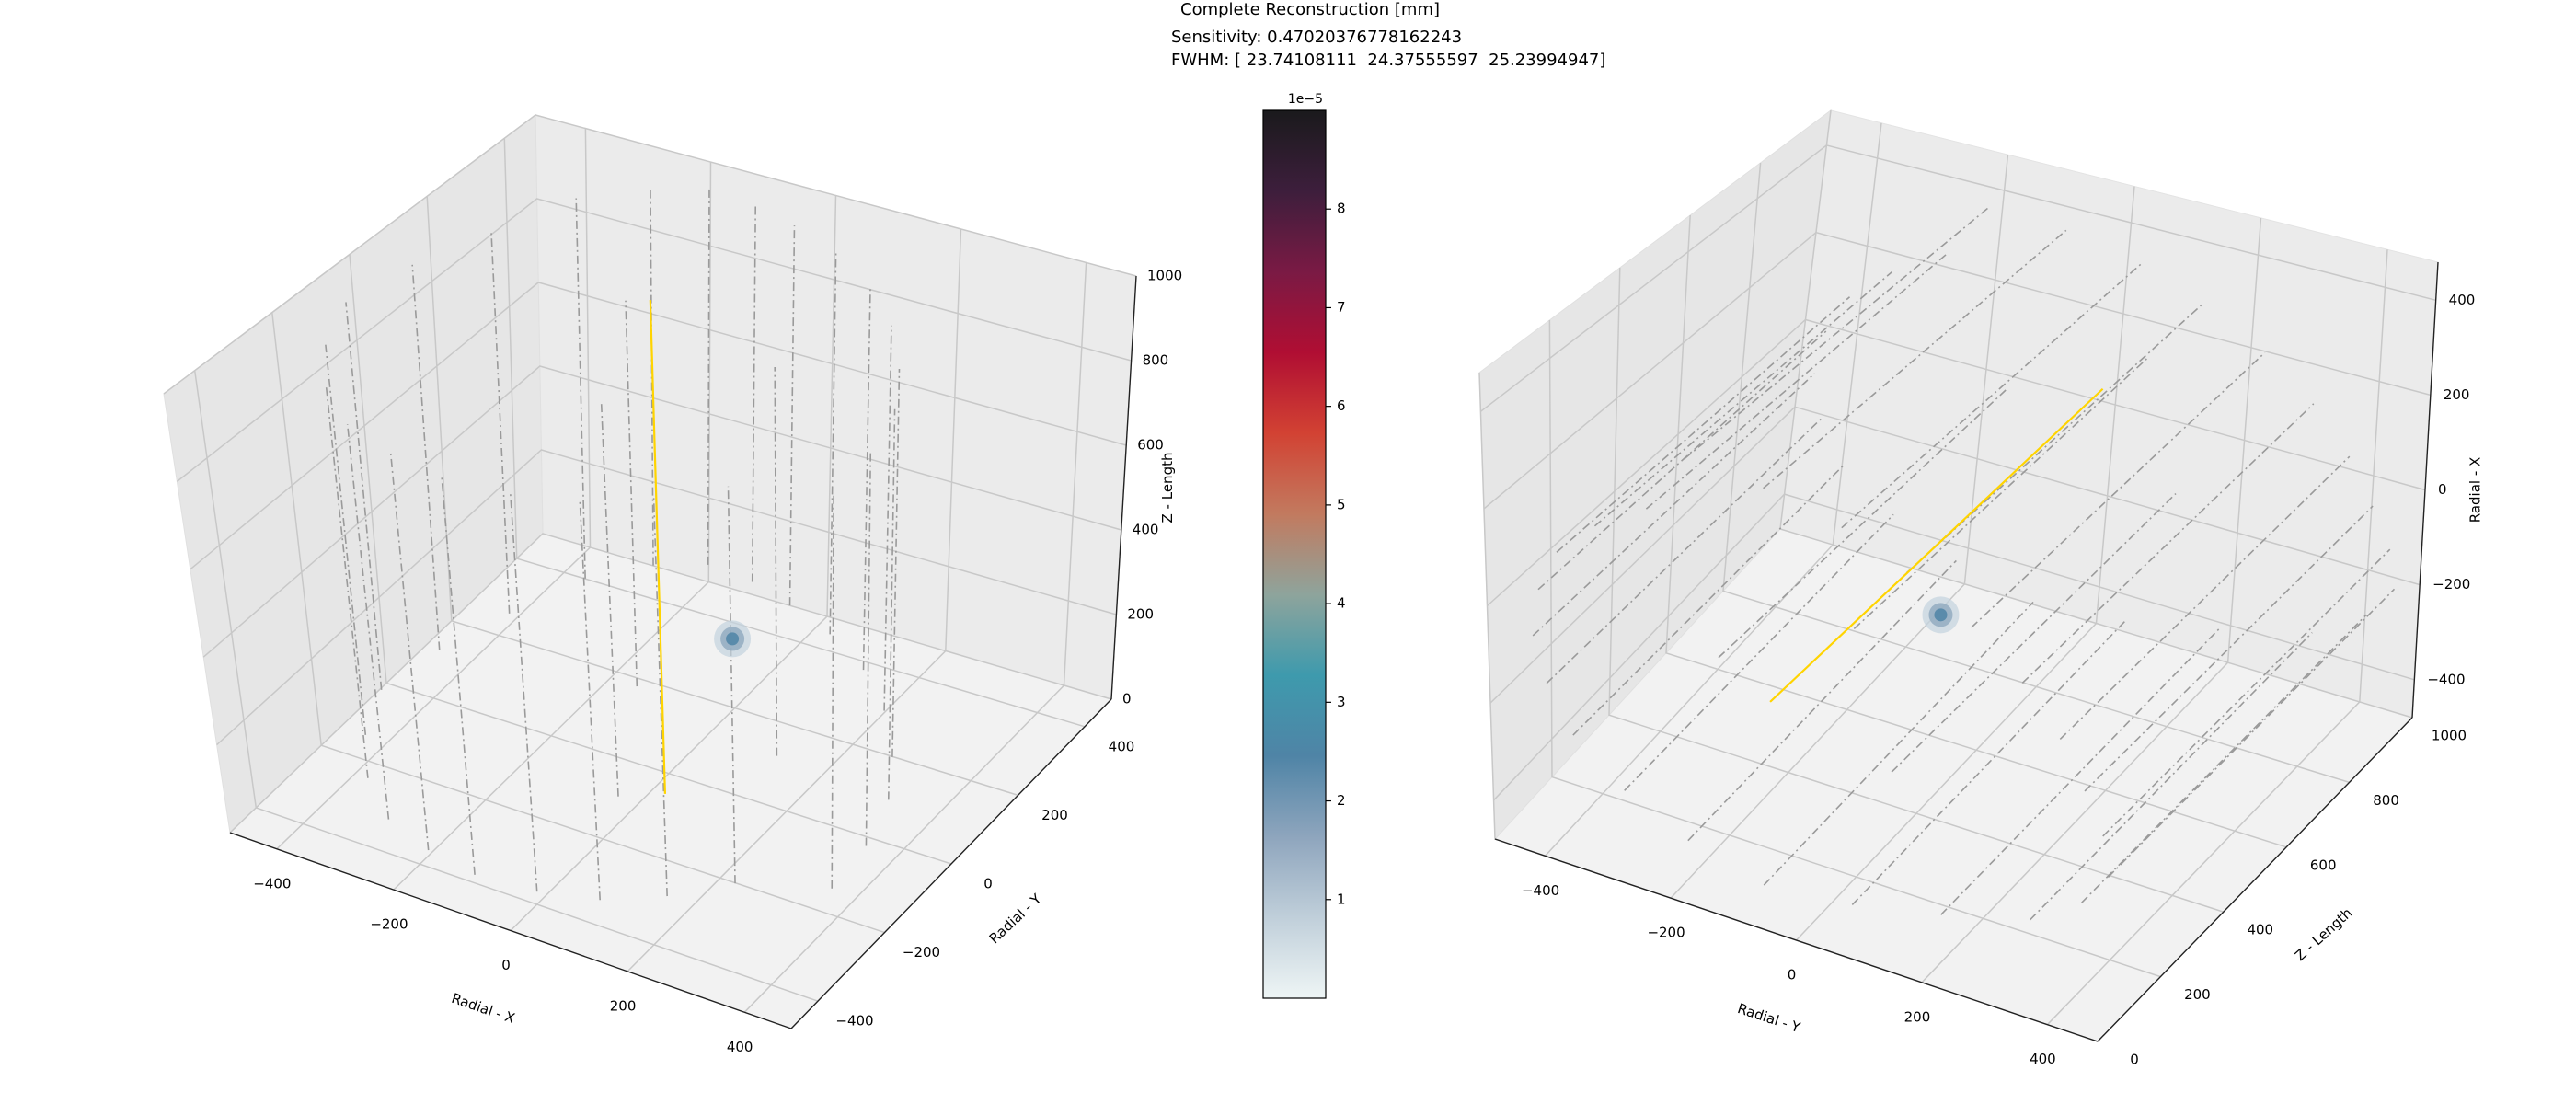 Image resolution: width=2576 pixels, height=1104 pixels. Describe the element at coordinates (1156, 360) in the screenshot. I see `z-tick-label: 800` at that location.